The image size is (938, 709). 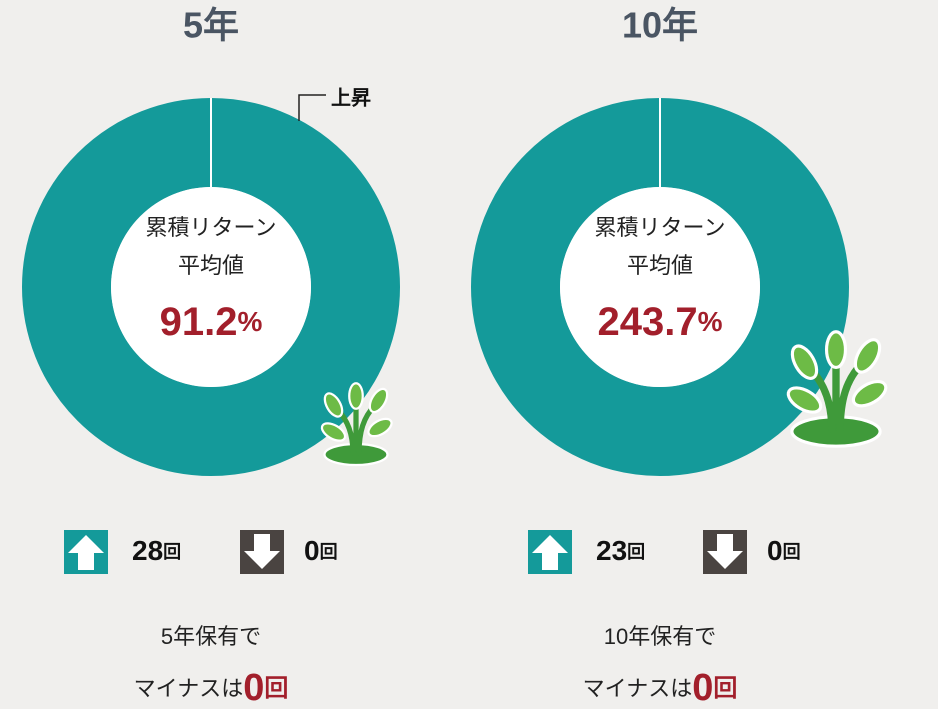 What do you see at coordinates (351, 97) in the screenshot?
I see `donut-label: 上昇` at bounding box center [351, 97].